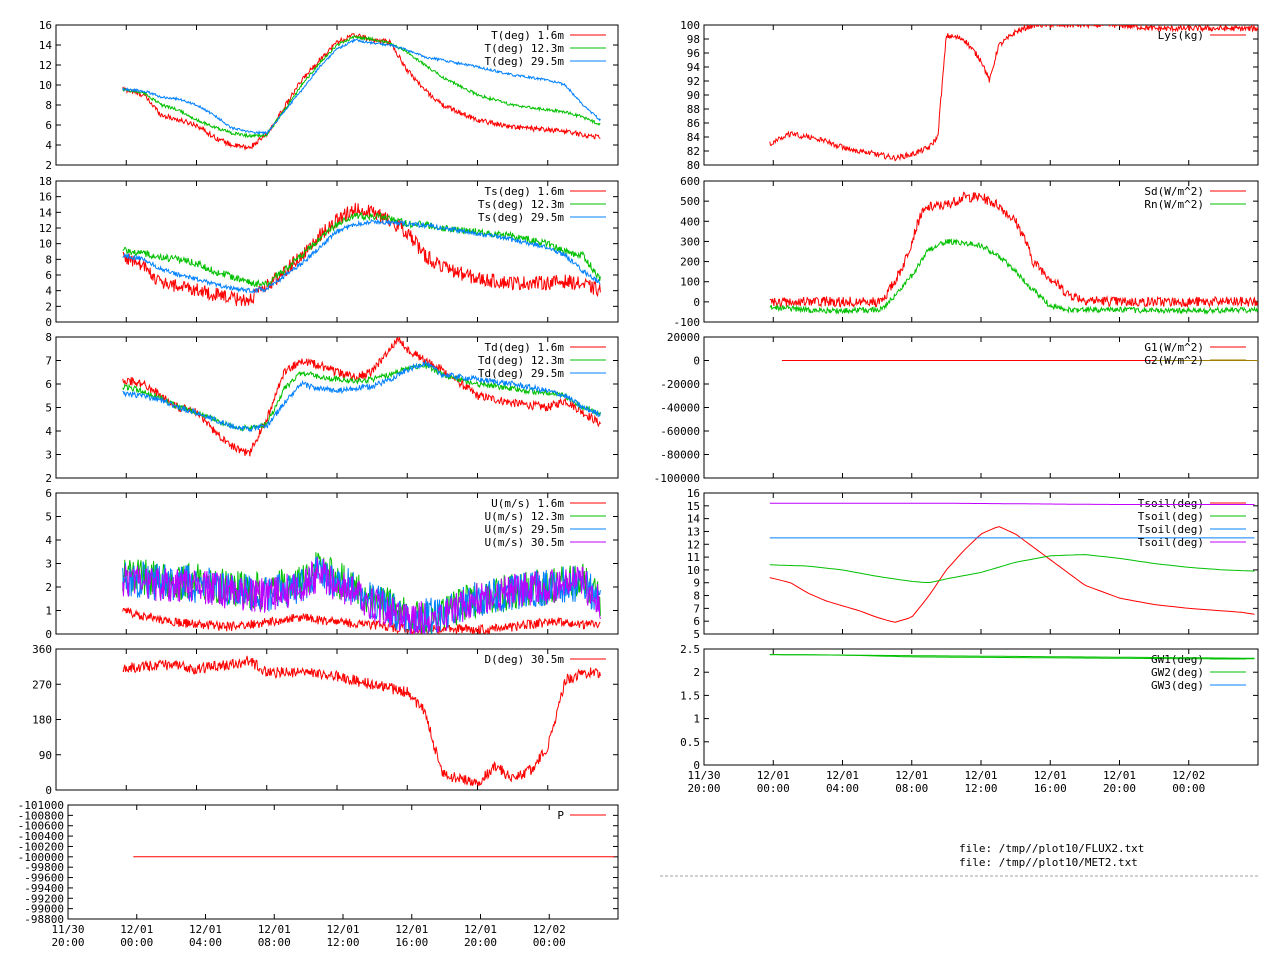 The image size is (1280, 964). What do you see at coordinates (680, 408) in the screenshot?
I see `y-tick-label: -40000` at bounding box center [680, 408].